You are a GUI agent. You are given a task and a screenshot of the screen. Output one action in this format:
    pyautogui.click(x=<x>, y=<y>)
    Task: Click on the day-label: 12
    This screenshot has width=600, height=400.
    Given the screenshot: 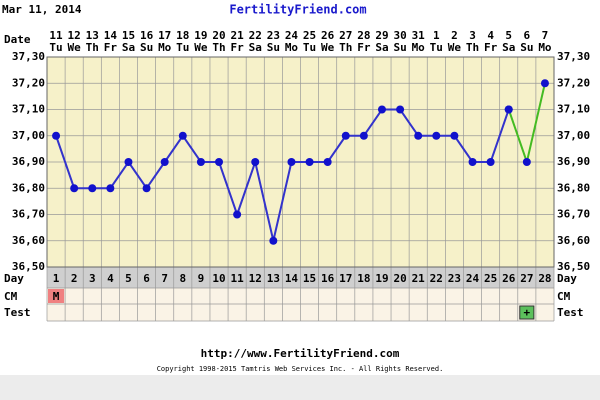 What is the action you would take?
    pyautogui.click(x=255, y=278)
    